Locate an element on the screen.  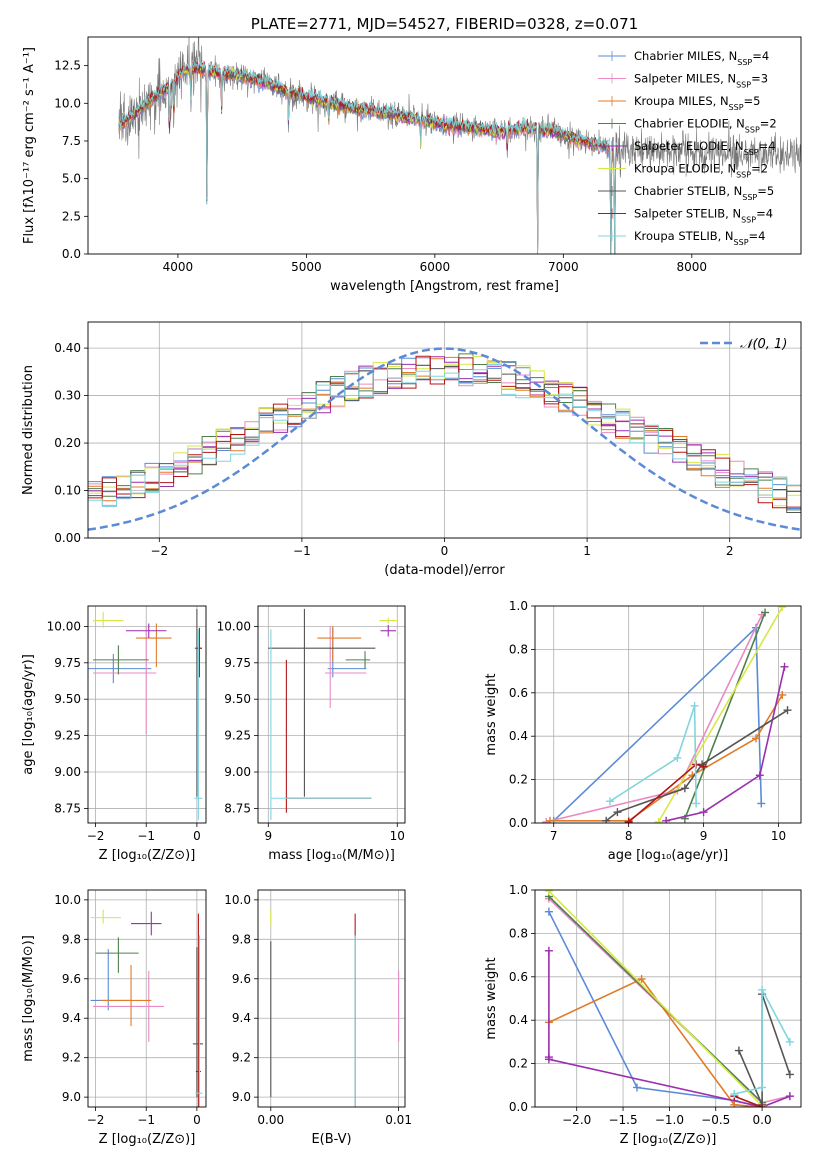
mass-vs-ebv-panel: 0.00 0.01 9.0 9.2 9.4 9.6 9.8 10.0 E(B-V) is located at coordinates (318, 1018).